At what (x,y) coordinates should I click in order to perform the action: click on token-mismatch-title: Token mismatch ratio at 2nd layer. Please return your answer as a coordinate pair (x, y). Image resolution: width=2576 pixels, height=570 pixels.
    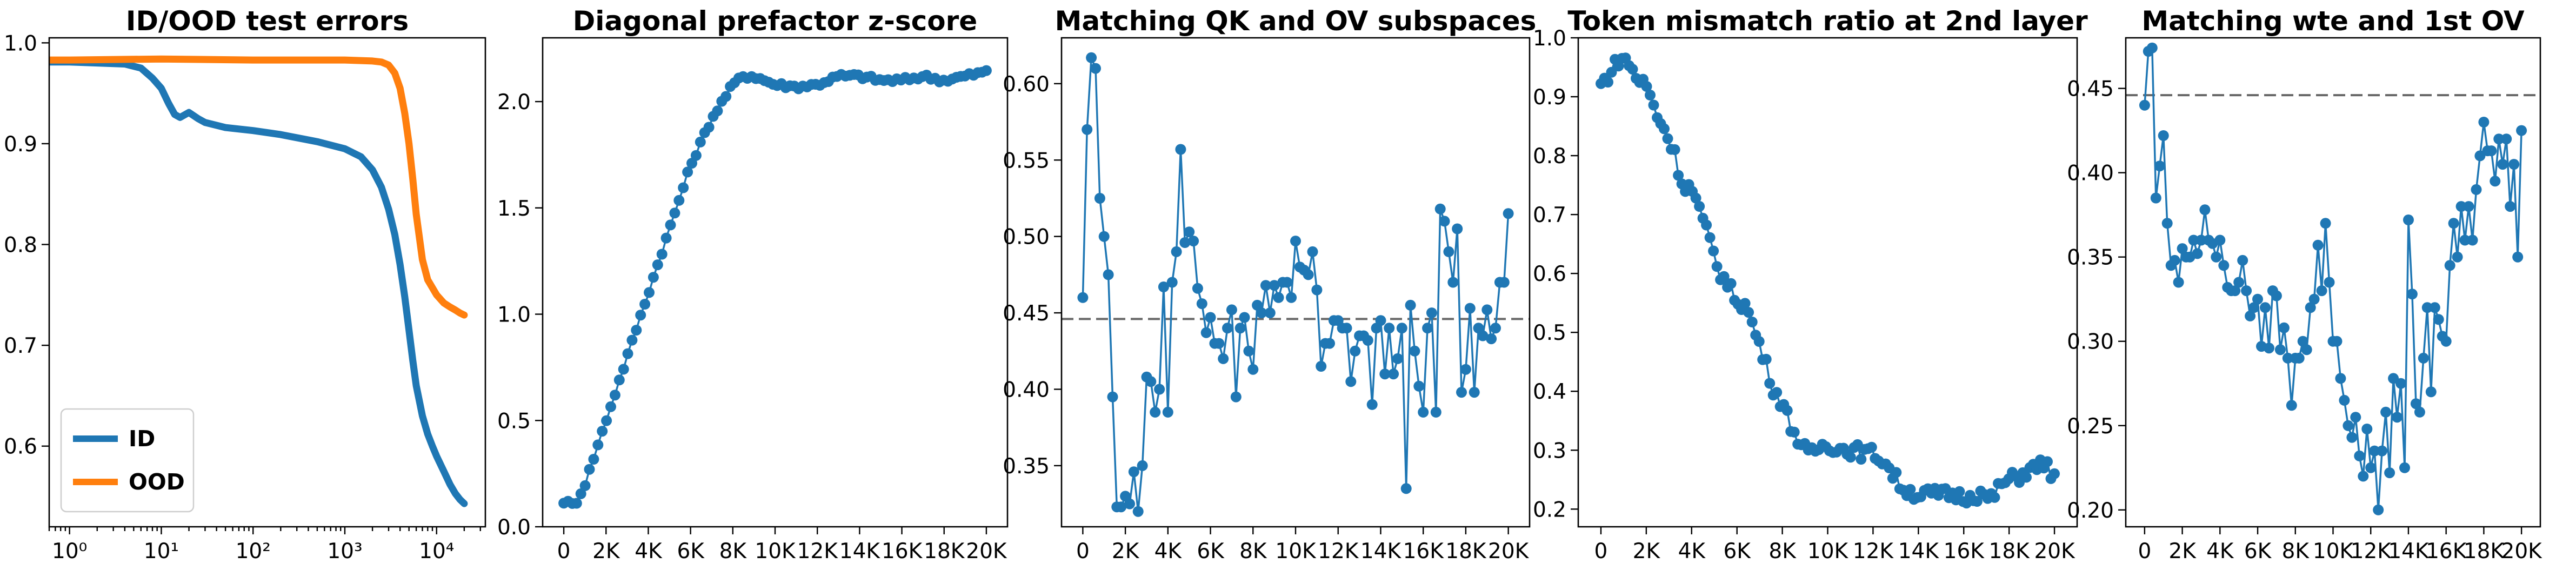
    Looking at the image, I should click on (1827, 21).